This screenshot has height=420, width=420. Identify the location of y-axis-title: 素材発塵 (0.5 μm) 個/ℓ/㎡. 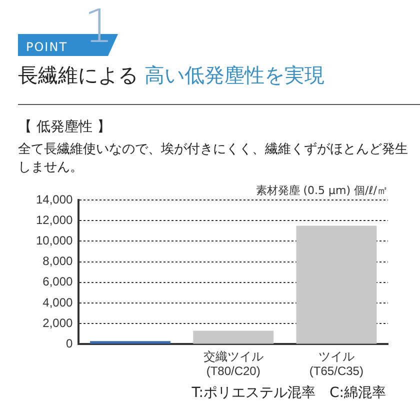
(322, 190).